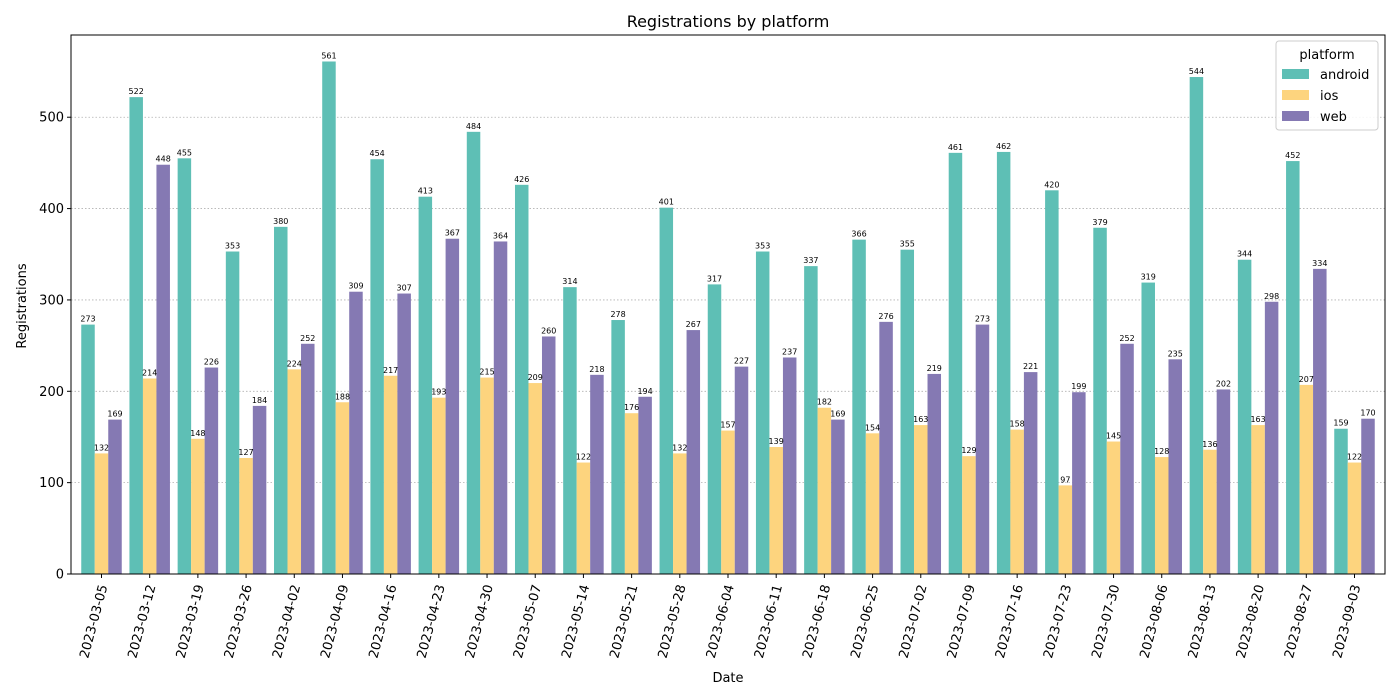 This screenshot has width=1400, height=700. What do you see at coordinates (143, 621) in the screenshot?
I see `x-tick-label: 2023-03-12` at bounding box center [143, 621].